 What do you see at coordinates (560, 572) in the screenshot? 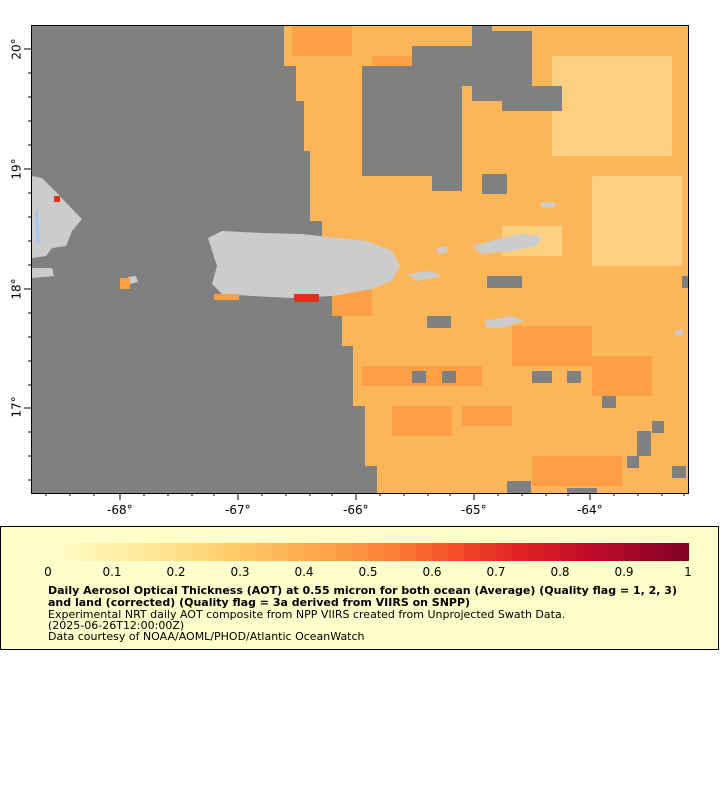
I see `colorbar-label-0.8: 0.8` at bounding box center [560, 572].